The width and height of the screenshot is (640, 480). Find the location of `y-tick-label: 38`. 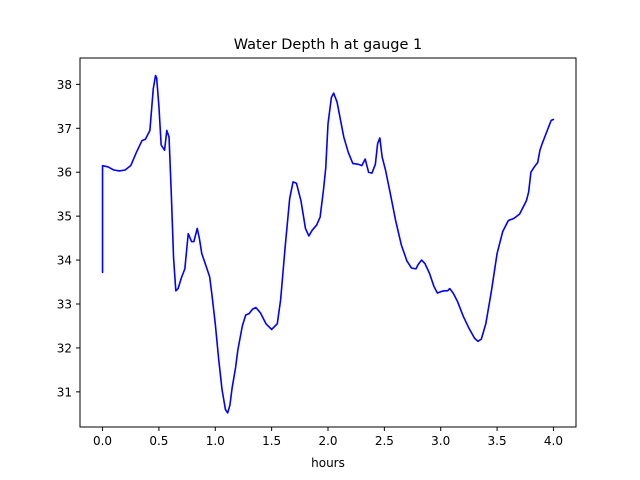

y-tick-label: 38 is located at coordinates (64, 85).